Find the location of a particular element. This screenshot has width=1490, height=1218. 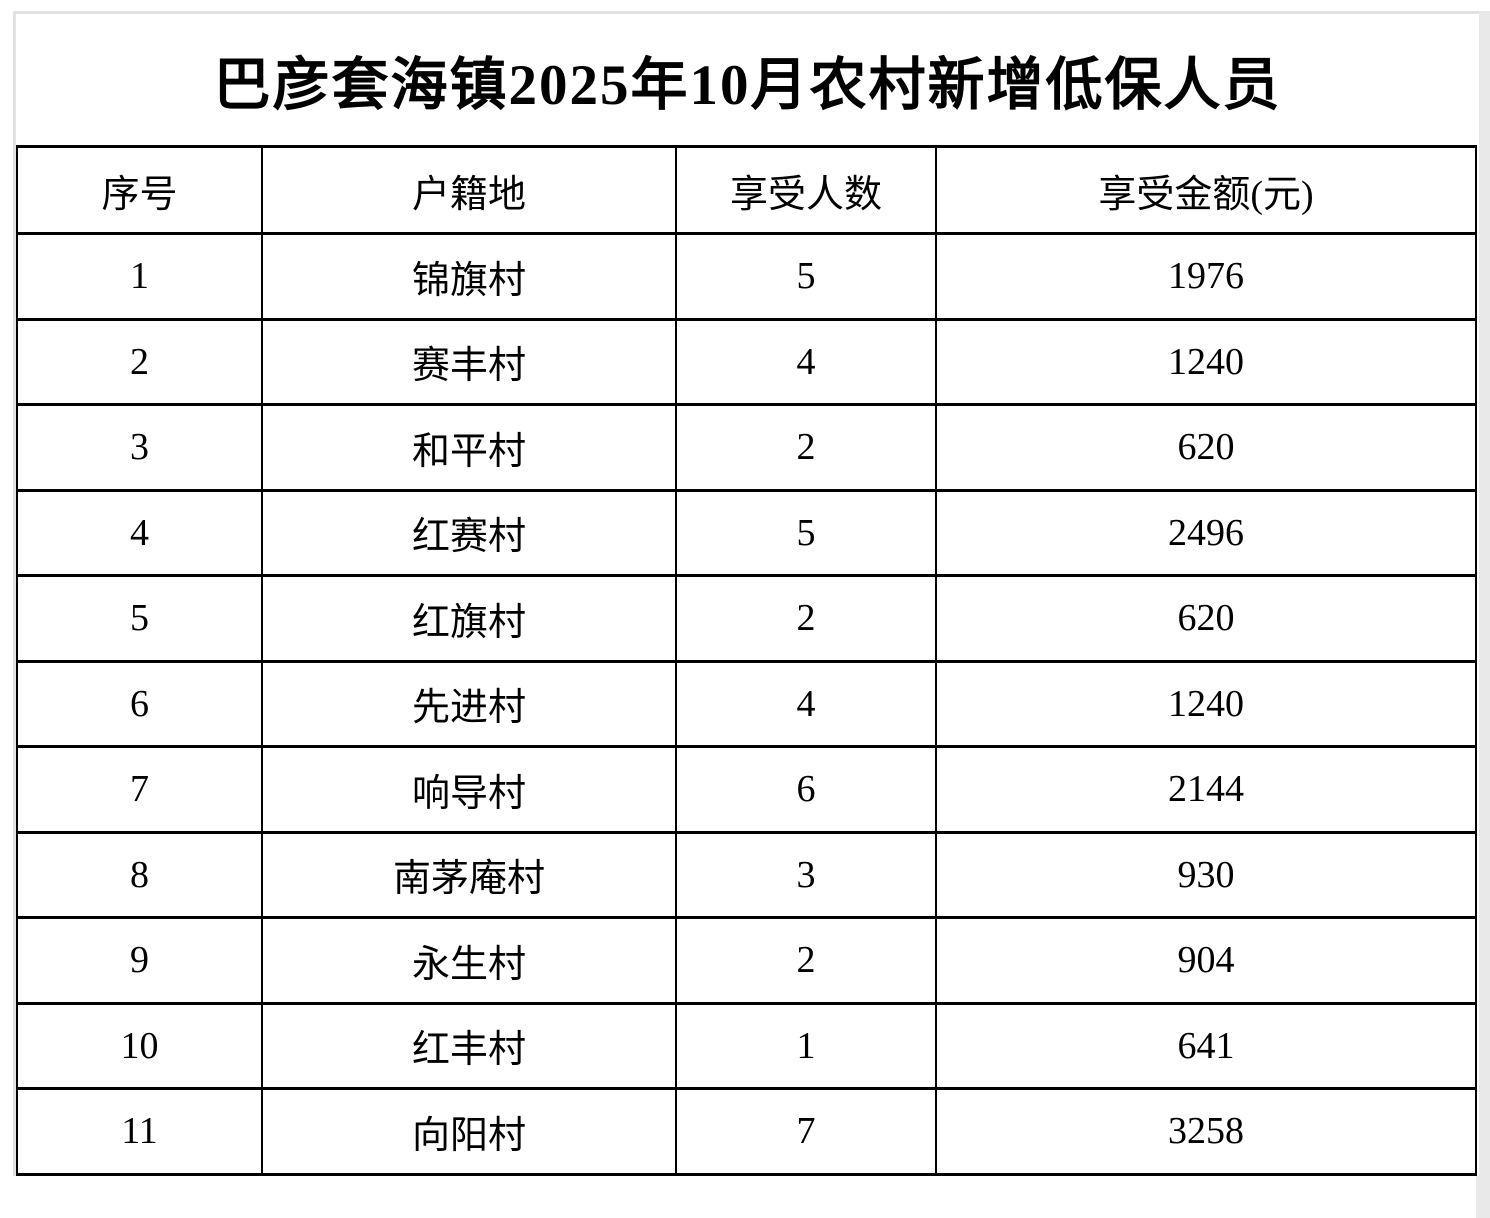

cell-people: 7 is located at coordinates (806, 1131).